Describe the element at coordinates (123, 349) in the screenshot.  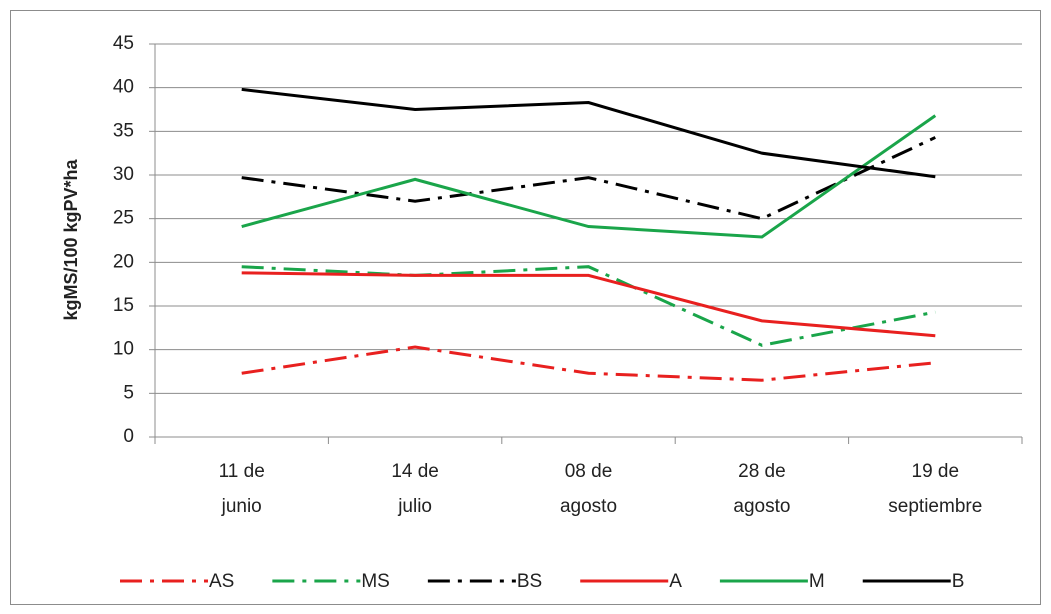
I see `y-tick-label: 10` at that location.